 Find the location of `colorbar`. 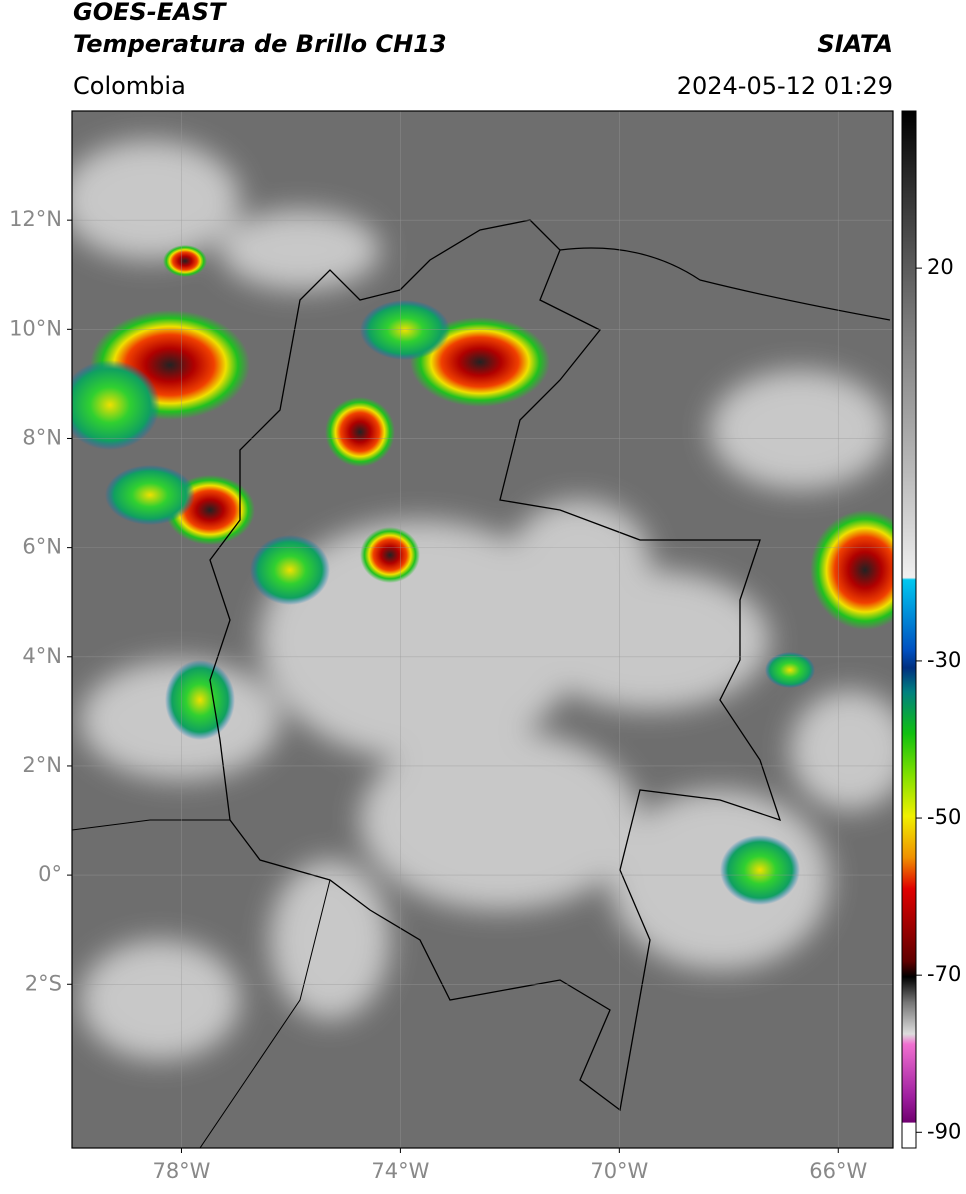

colorbar is located at coordinates (909, 629).